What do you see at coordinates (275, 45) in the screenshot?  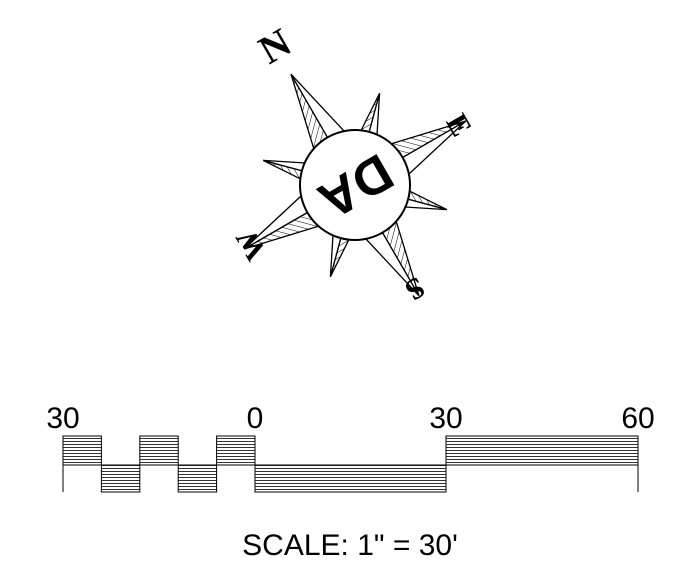 I see `north-label: N` at bounding box center [275, 45].